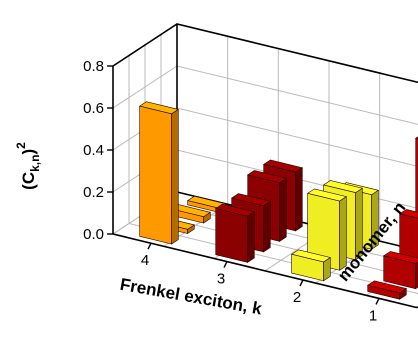  Describe the element at coordinates (93, 192) in the screenshot. I see `z-tick-label: 0.2` at that location.